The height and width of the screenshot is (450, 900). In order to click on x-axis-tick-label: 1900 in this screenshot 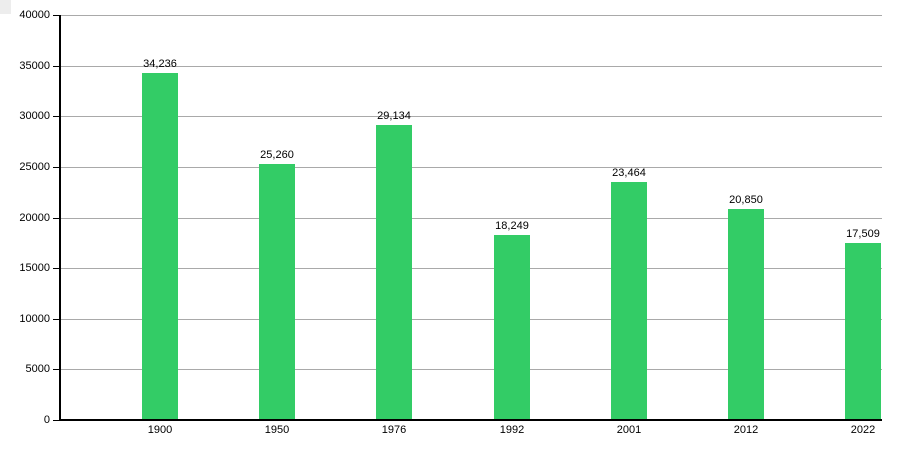, I will do `click(160, 430)`.